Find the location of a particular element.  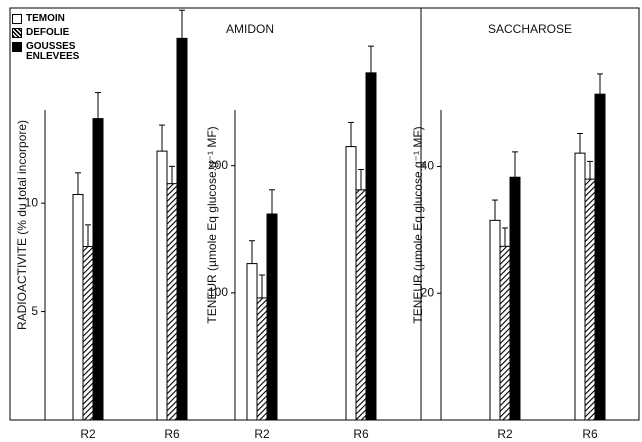

panel-title: SACCHAROSE is located at coordinates (530, 29).